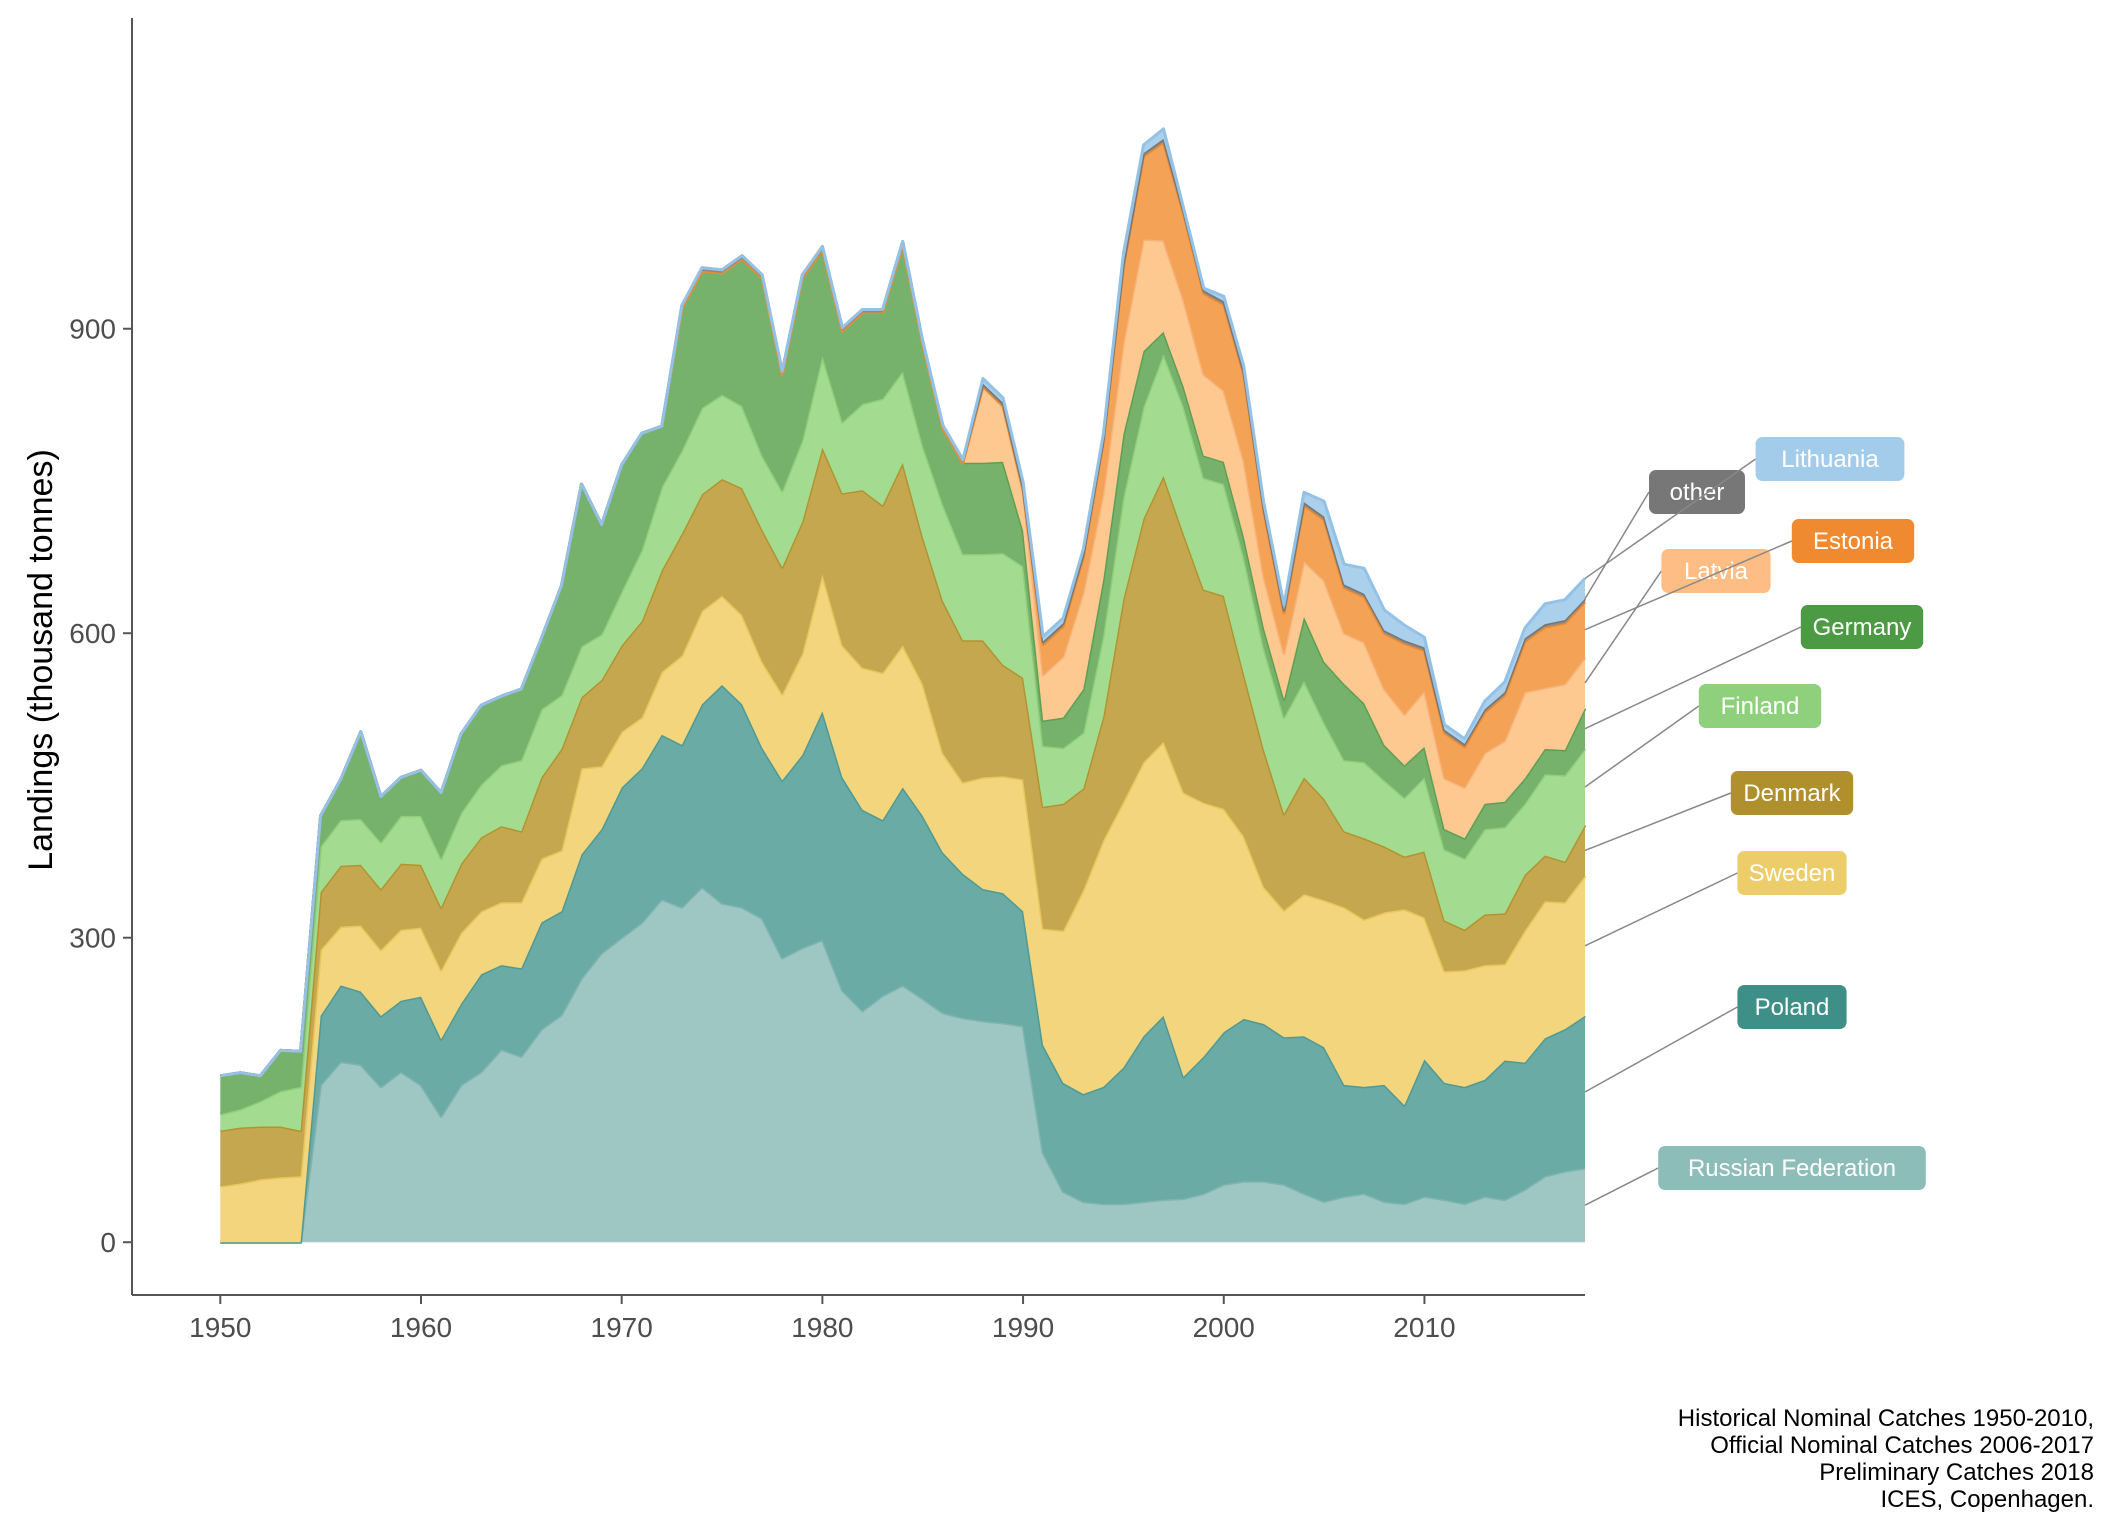  I want to click on label-text: Denmark, so click(1792, 793).